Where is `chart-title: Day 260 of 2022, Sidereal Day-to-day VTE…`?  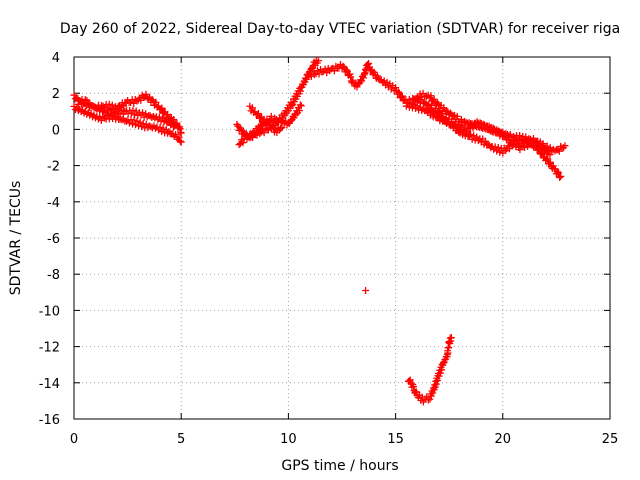 chart-title: Day 260 of 2022, Sidereal Day-to-day VTE… is located at coordinates (340, 29).